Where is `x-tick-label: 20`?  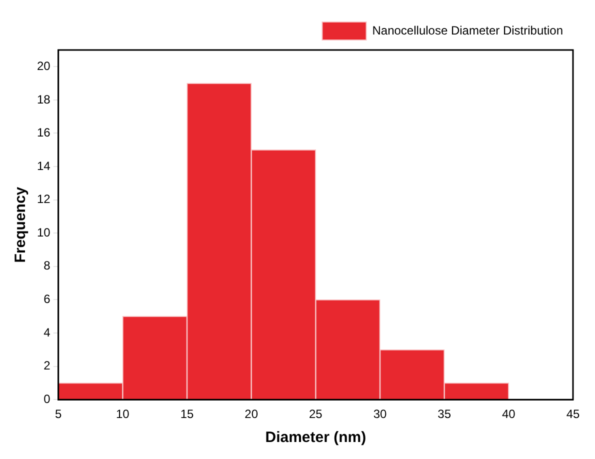
x-tick-label: 20 is located at coordinates (251, 414).